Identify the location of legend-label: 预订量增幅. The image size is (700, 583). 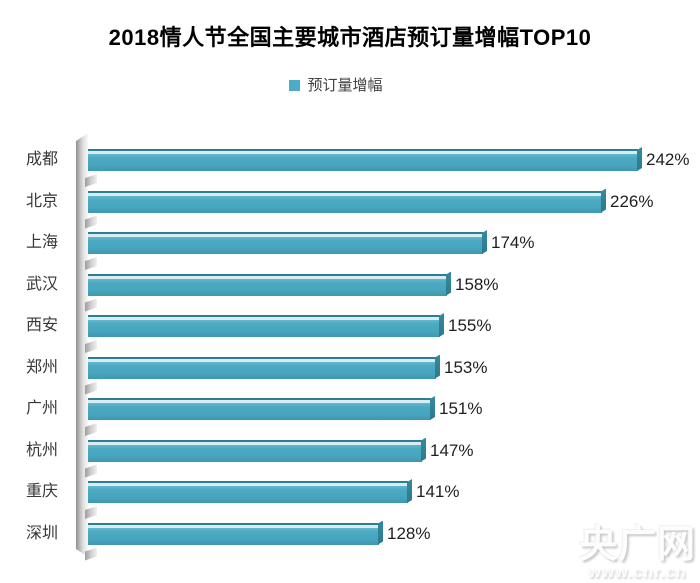
(345, 85).